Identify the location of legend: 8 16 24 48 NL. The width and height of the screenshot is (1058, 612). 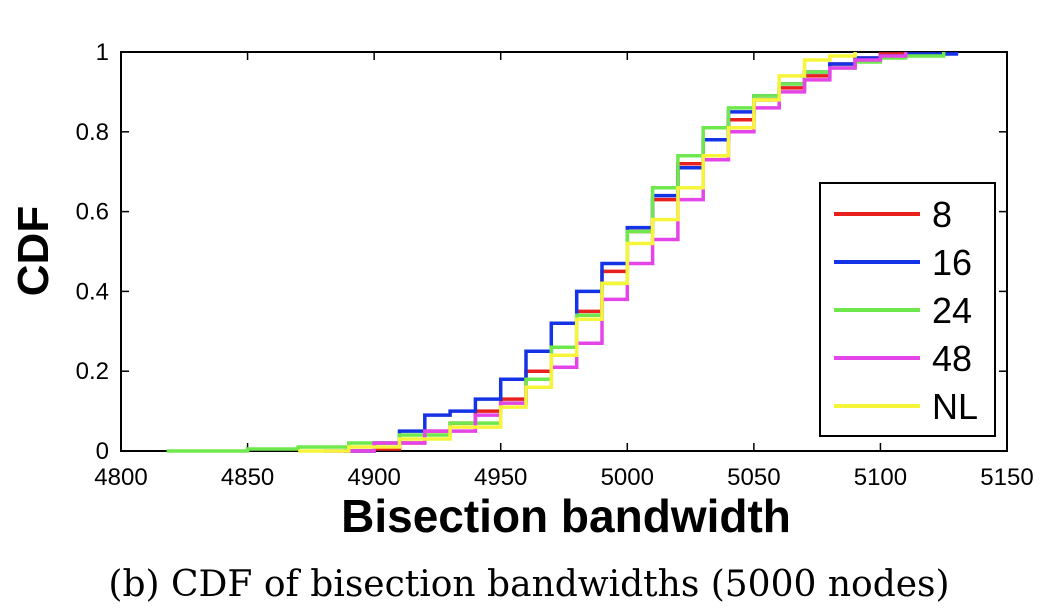
(907, 309).